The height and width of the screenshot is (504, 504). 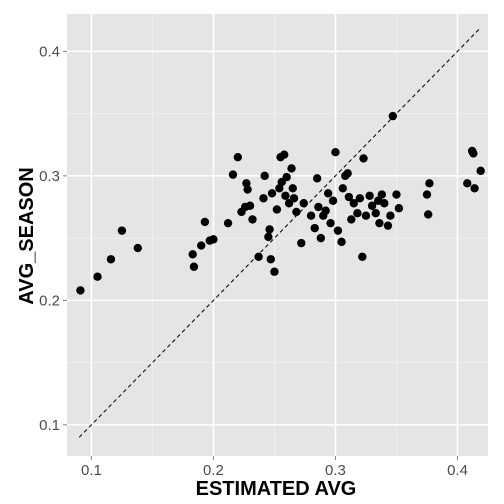 What do you see at coordinates (49, 425) in the screenshot?
I see `y-tick-label: 0.1` at bounding box center [49, 425].